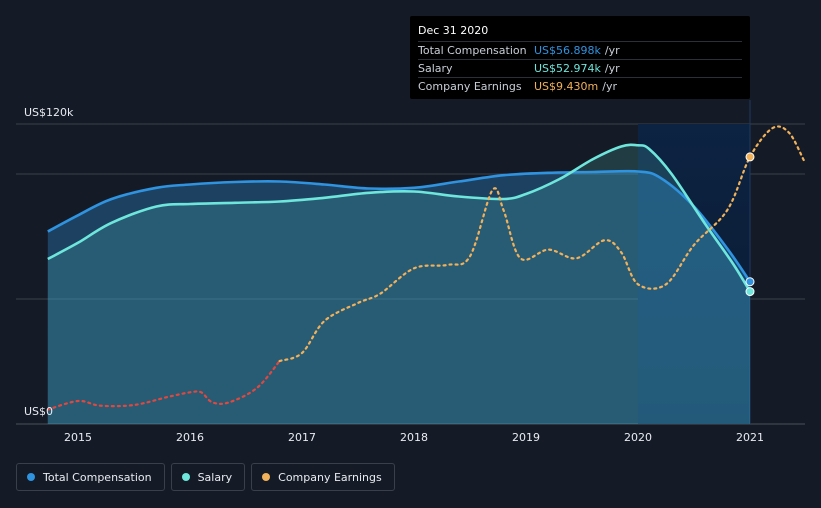 The width and height of the screenshot is (821, 508). I want to click on legend-label: Salary, so click(215, 477).